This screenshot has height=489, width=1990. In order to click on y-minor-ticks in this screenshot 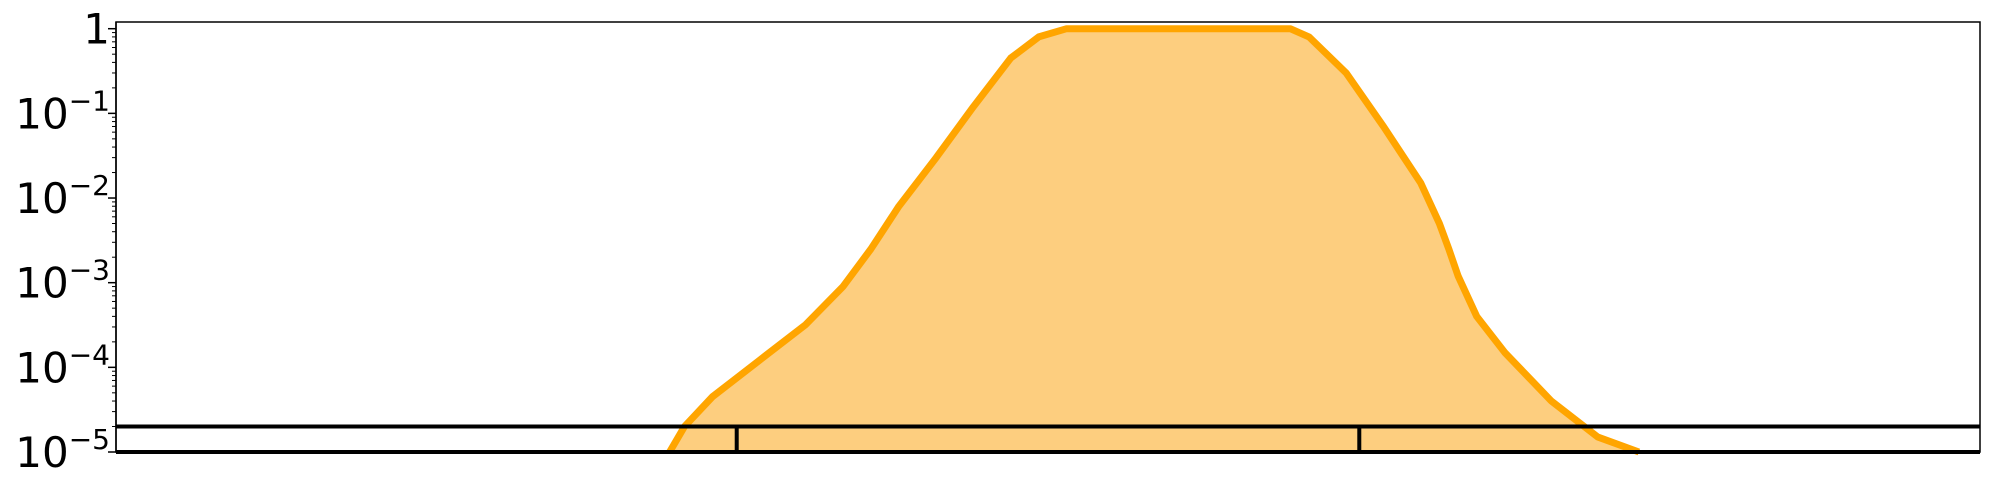, I will do `click(114, 230)`.